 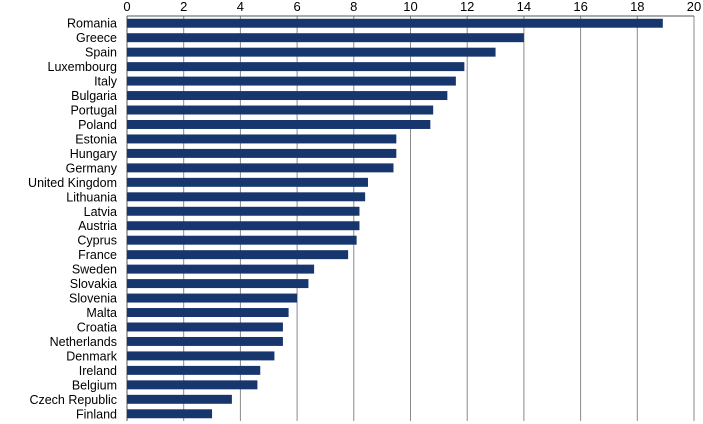 I want to click on category-label: Spain, so click(x=101, y=53).